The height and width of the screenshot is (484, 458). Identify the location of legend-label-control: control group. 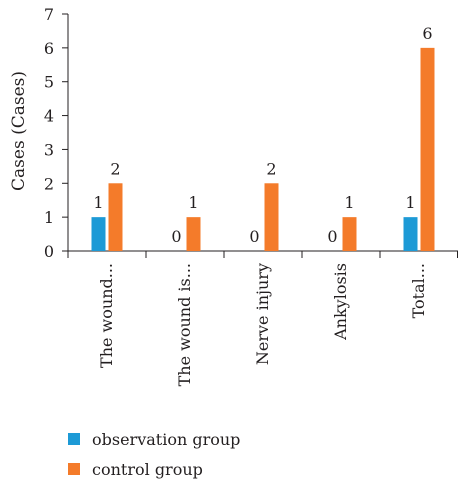
(147, 469).